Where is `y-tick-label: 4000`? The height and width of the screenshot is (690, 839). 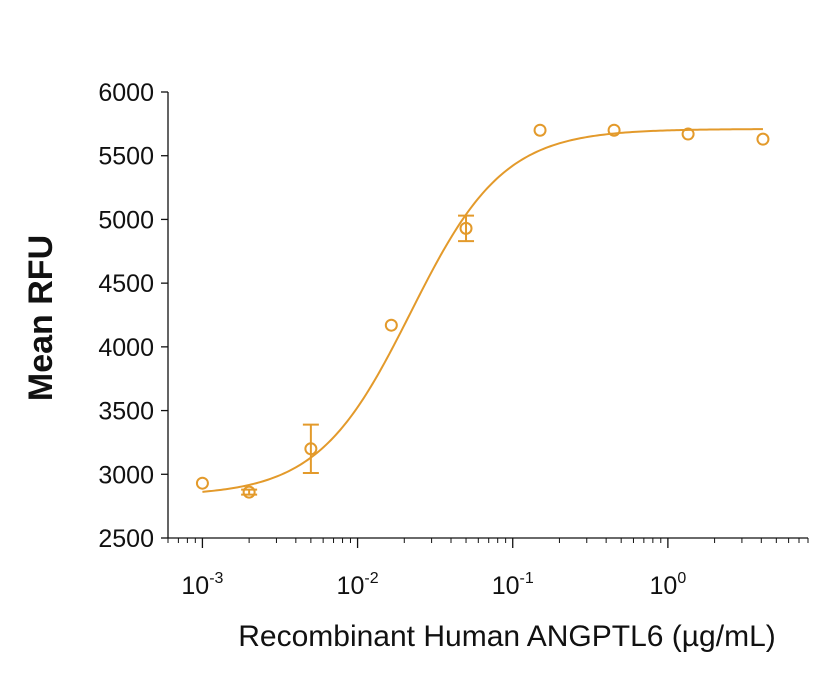 y-tick-label: 4000 is located at coordinates (126, 348).